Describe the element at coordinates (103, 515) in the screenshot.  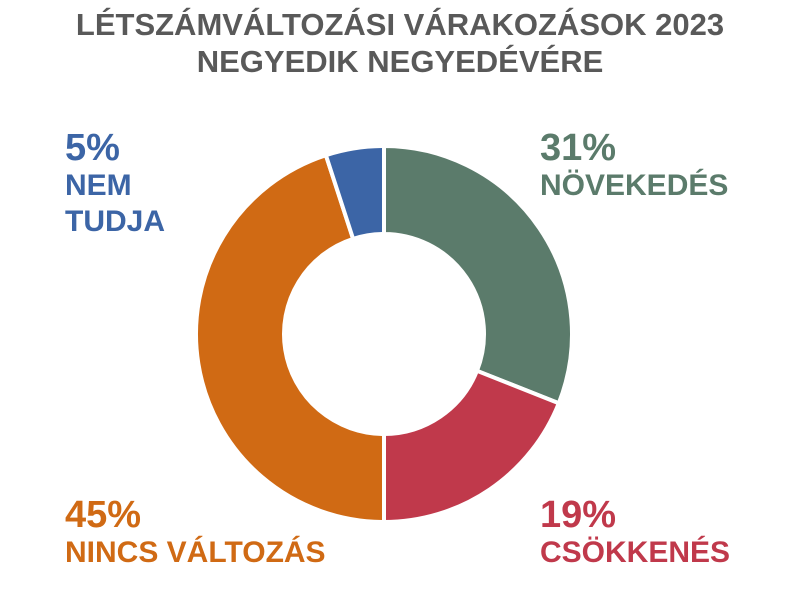
I see `value-label: 45%` at that location.